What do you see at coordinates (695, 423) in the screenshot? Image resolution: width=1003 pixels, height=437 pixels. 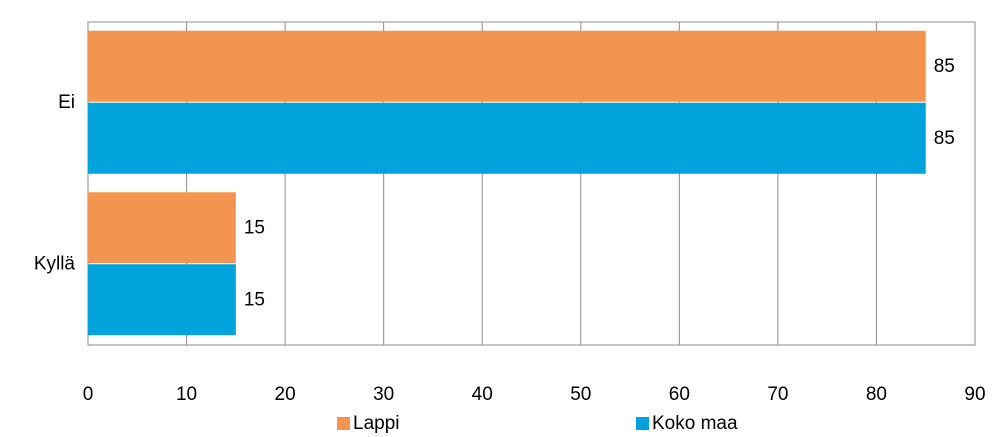 I see `legend-label: Koko maa` at bounding box center [695, 423].